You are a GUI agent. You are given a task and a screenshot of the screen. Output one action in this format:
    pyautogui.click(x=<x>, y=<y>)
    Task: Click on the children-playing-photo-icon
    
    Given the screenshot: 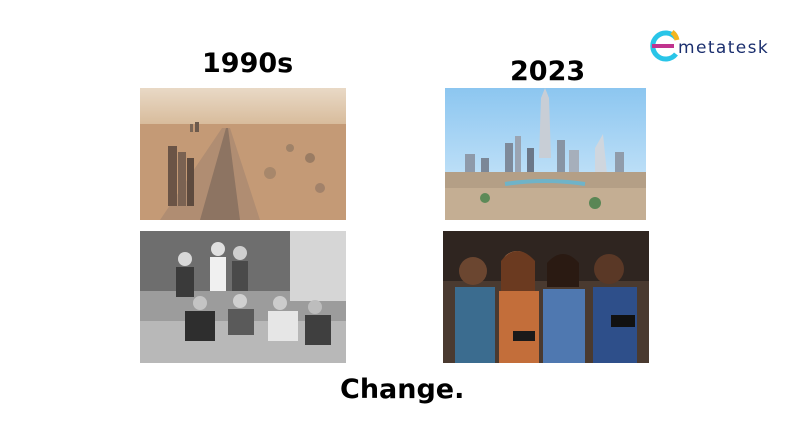 What is the action you would take?
    pyautogui.click(x=243, y=297)
    